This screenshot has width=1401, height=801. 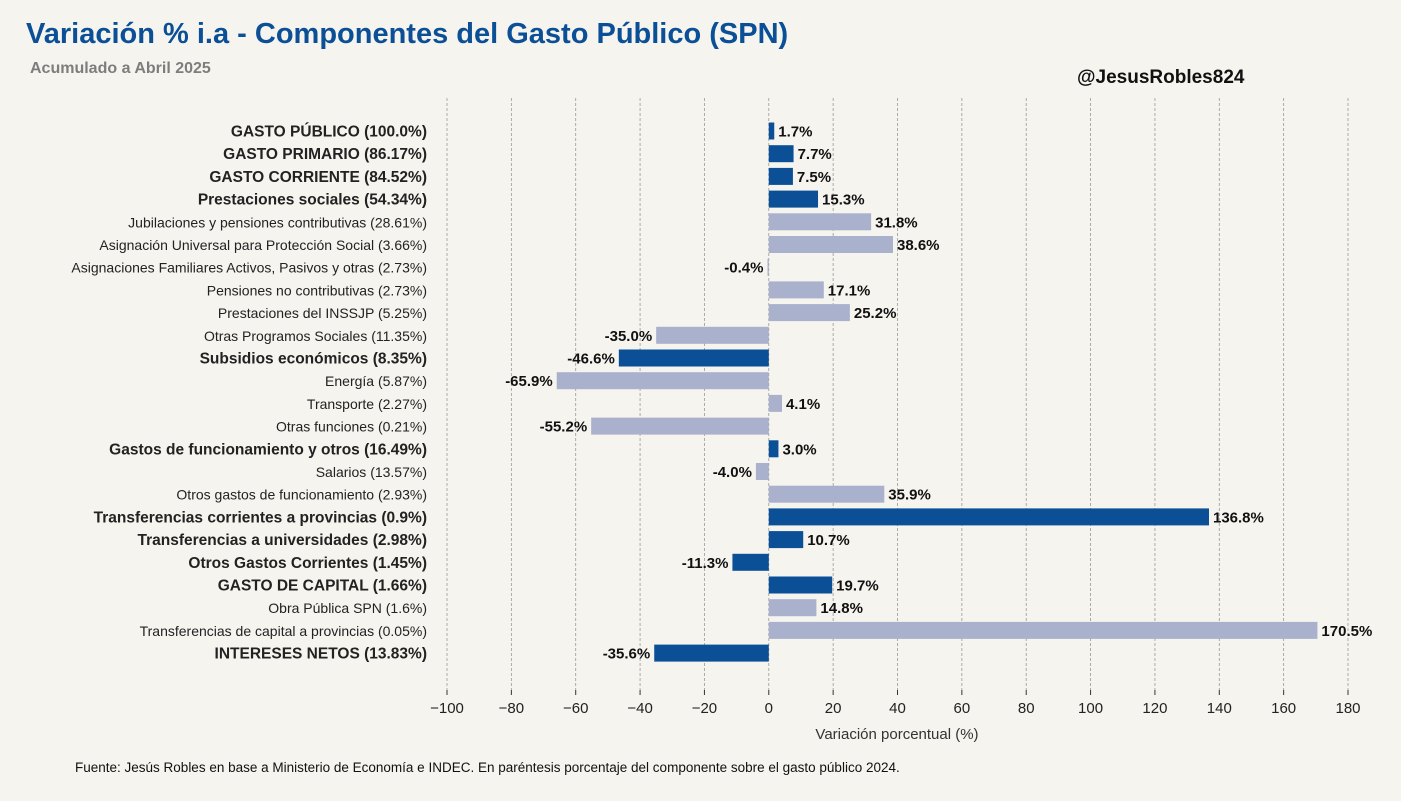 What do you see at coordinates (732, 472) in the screenshot?
I see `value-label: -4.0%` at bounding box center [732, 472].